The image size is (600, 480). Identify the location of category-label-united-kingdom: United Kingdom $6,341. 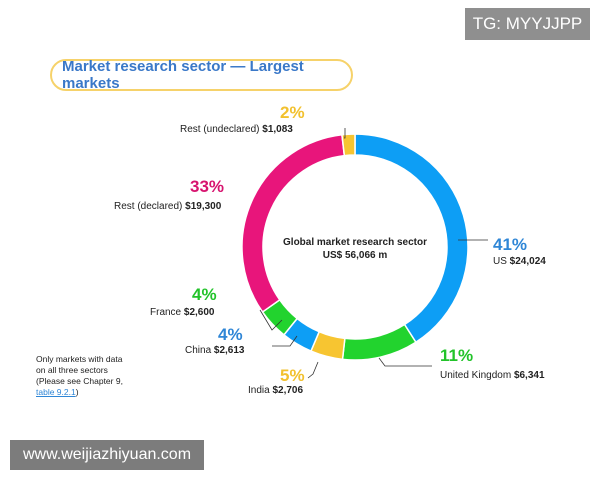
(492, 375).